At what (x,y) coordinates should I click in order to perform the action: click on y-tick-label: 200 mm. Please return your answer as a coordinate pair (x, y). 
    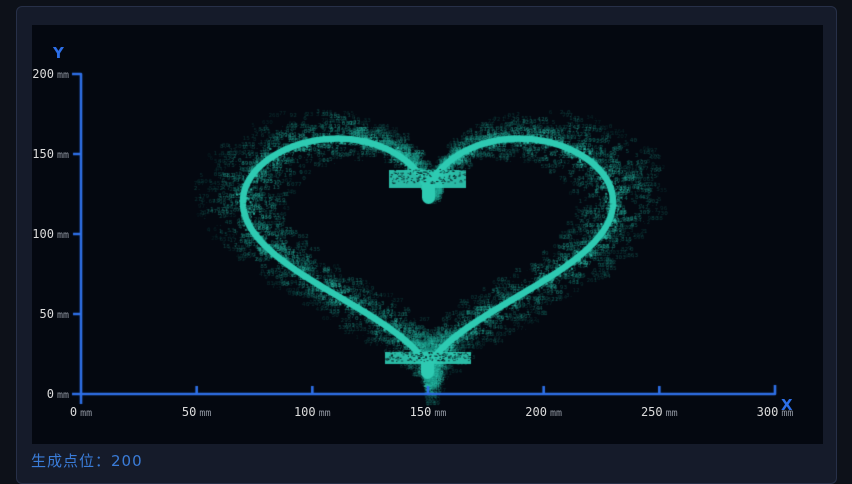
    Looking at the image, I should click on (50, 74).